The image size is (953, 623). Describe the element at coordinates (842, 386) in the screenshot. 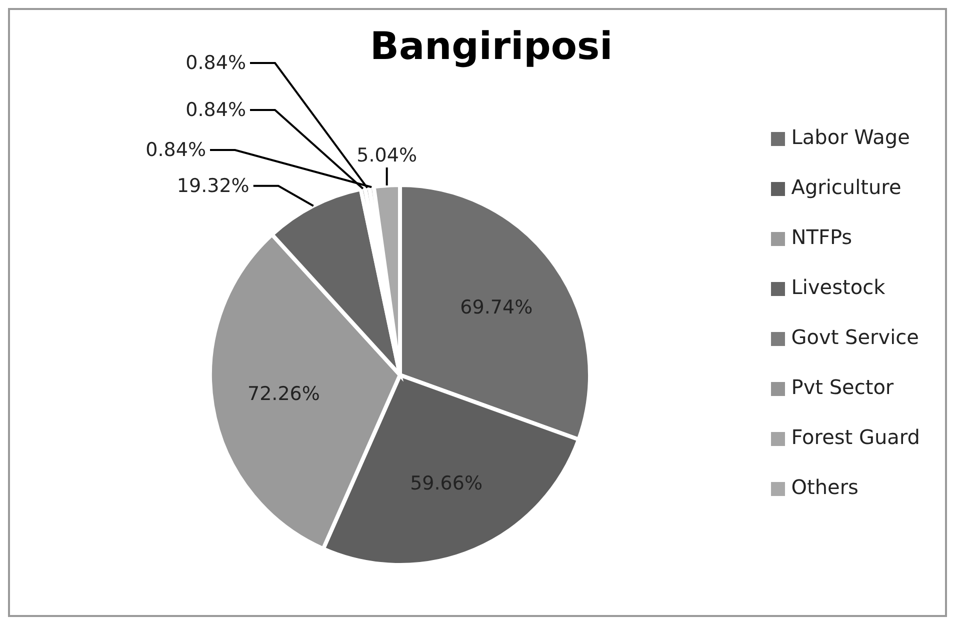

I see `legend-label: Pvt Sector` at that location.